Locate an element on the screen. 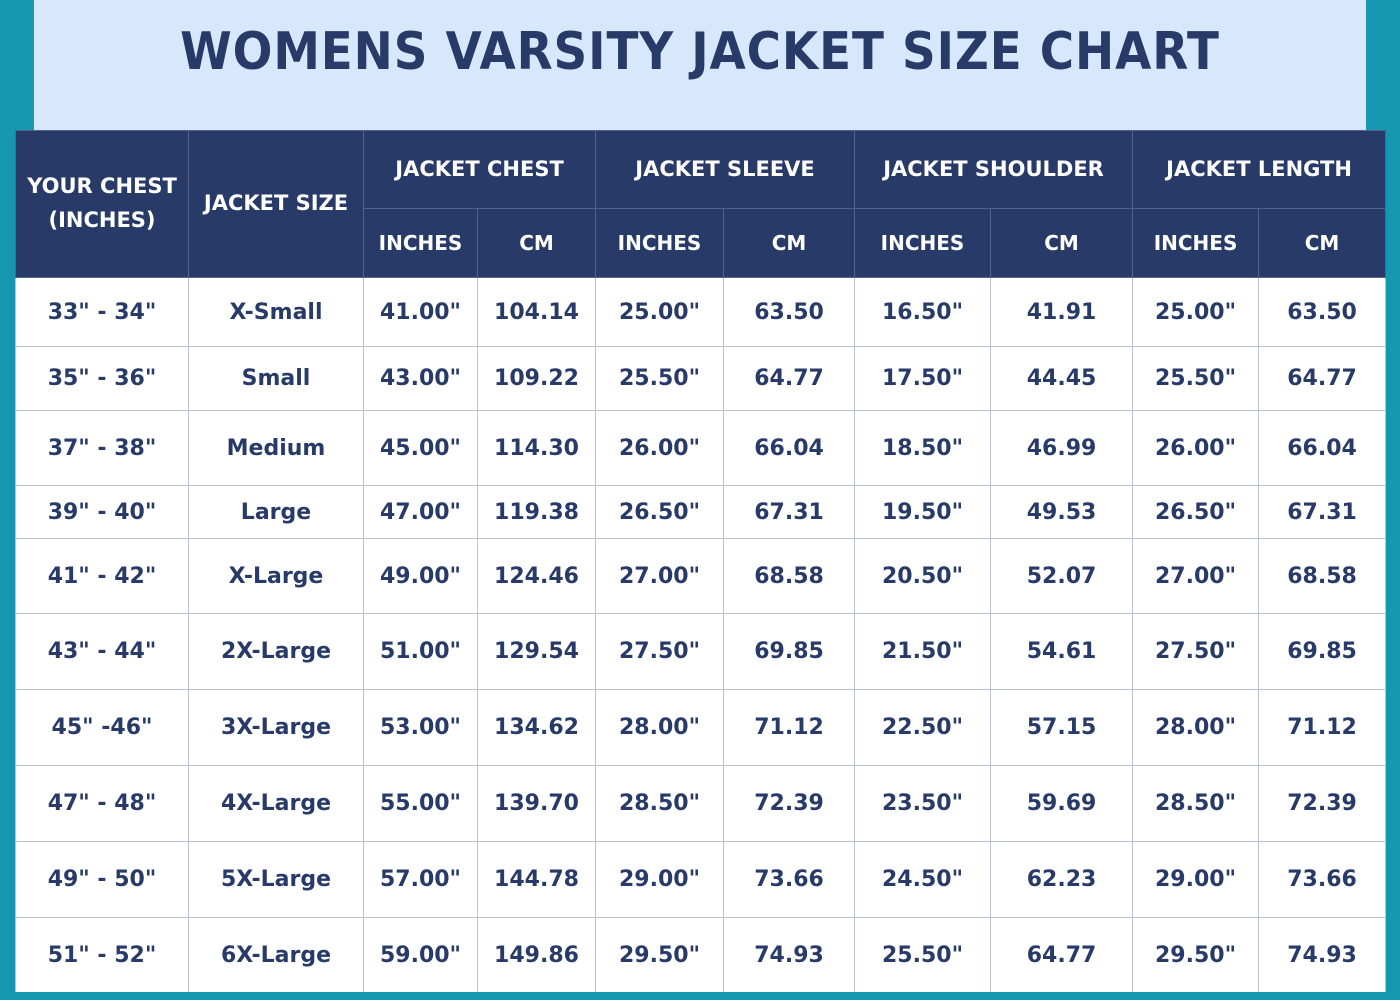 The image size is (1400, 1000). cell-length-inches: 29.50" is located at coordinates (1196, 955).